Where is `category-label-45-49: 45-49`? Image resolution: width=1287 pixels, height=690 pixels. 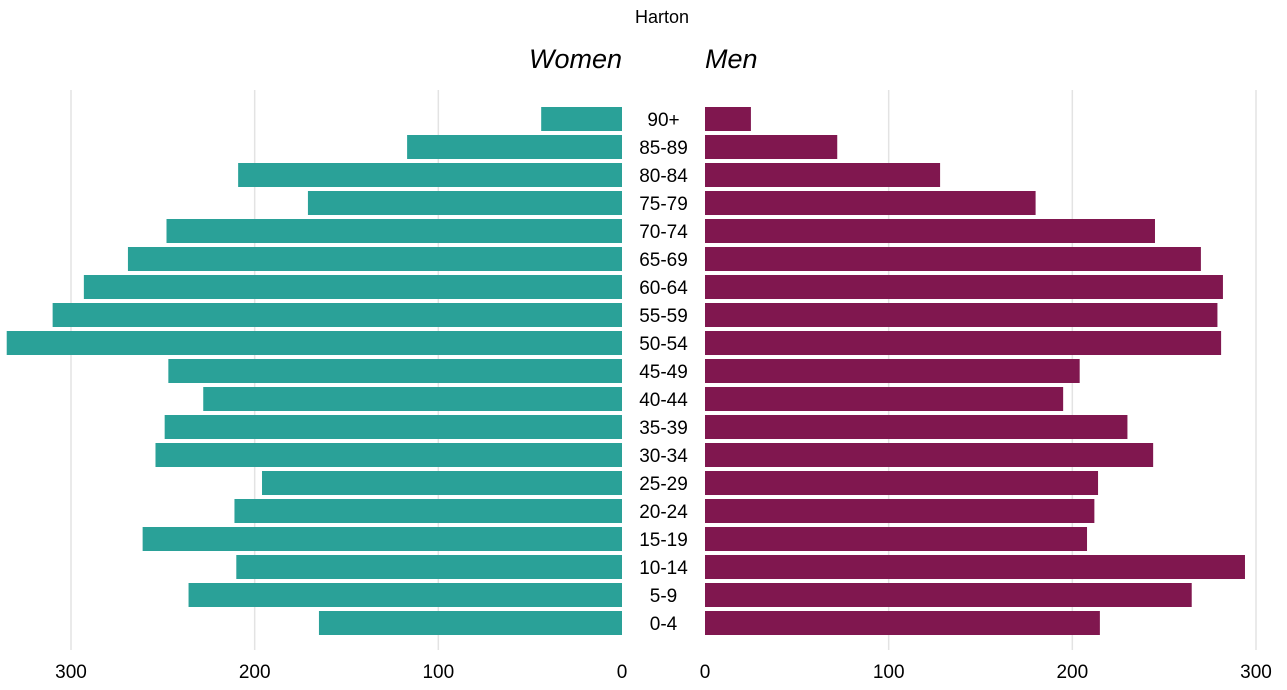 category-label-45-49: 45-49 is located at coordinates (663, 372).